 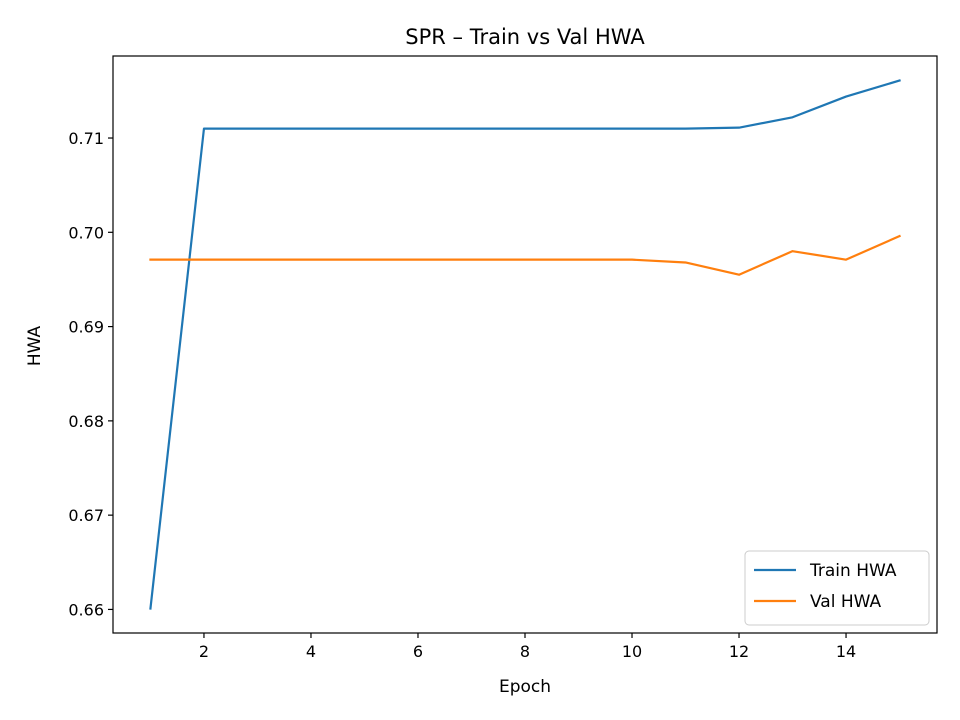 I want to click on x-axis-label: Epoch, so click(x=525, y=687).